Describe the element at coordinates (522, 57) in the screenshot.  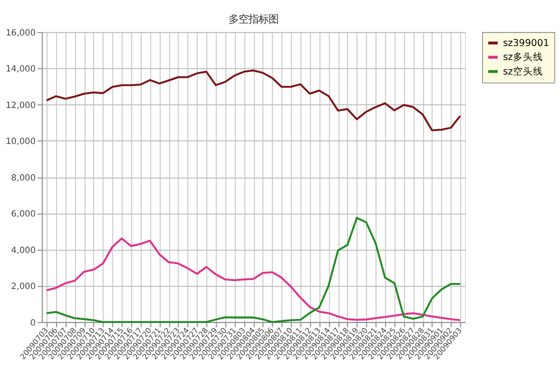
I see `legend-label: sz多头线` at that location.